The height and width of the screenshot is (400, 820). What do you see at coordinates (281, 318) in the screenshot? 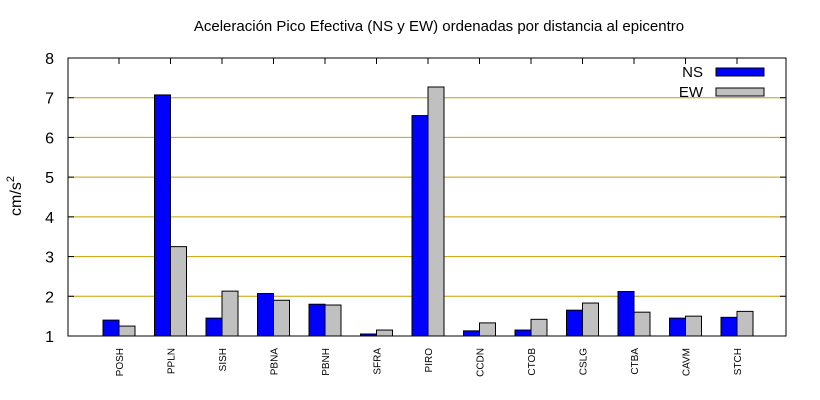
I see `bar-ew-pbna` at bounding box center [281, 318].